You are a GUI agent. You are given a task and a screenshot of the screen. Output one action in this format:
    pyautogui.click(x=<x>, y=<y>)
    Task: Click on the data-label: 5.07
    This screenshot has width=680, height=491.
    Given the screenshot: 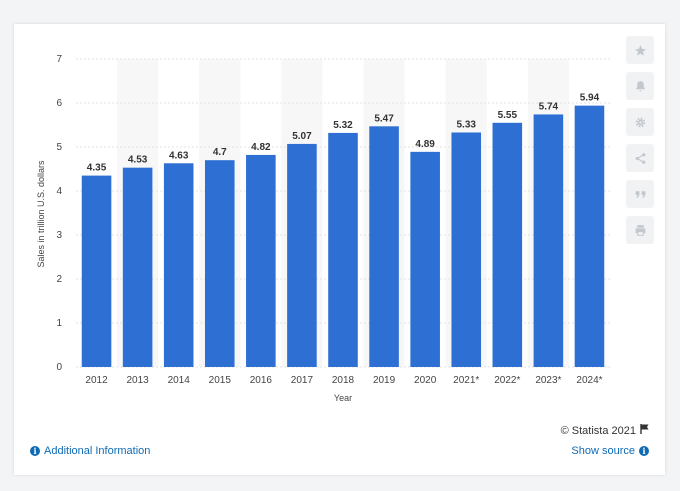 What is the action you would take?
    pyautogui.click(x=302, y=136)
    